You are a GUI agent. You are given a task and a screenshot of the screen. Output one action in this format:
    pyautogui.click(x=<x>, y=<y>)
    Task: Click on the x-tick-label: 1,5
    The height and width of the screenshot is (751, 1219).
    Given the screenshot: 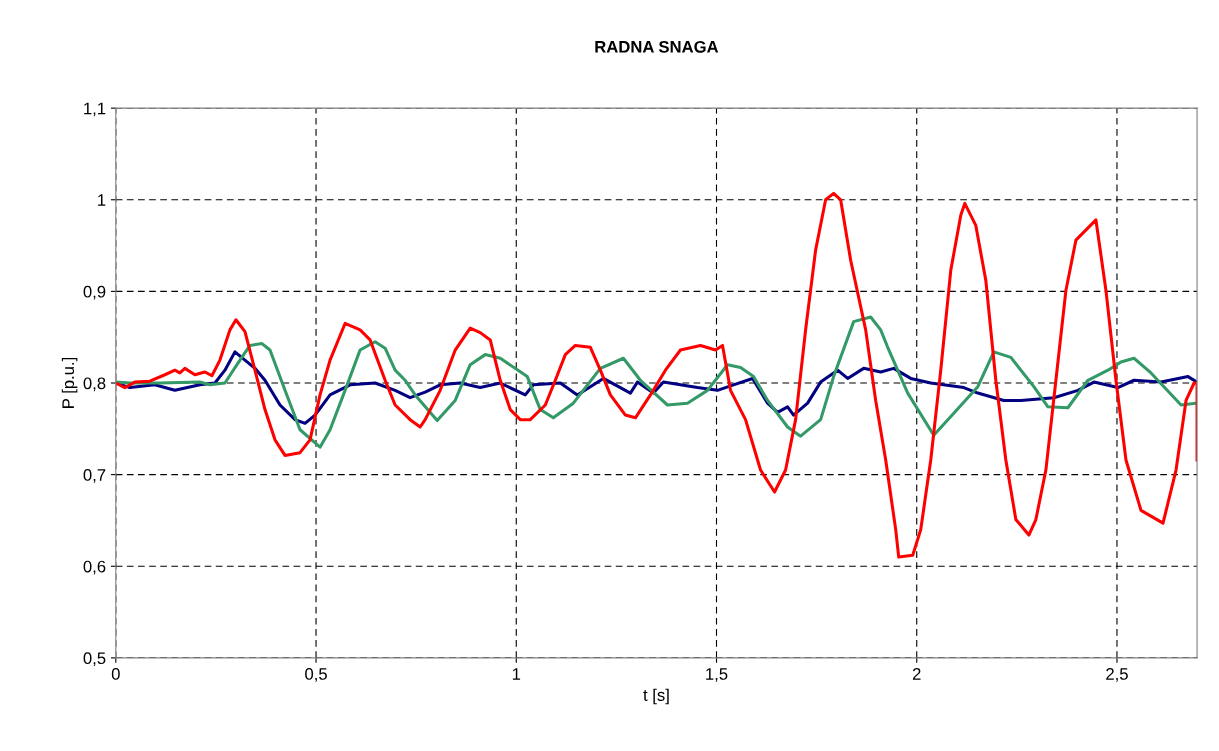 What is the action you would take?
    pyautogui.click(x=717, y=675)
    